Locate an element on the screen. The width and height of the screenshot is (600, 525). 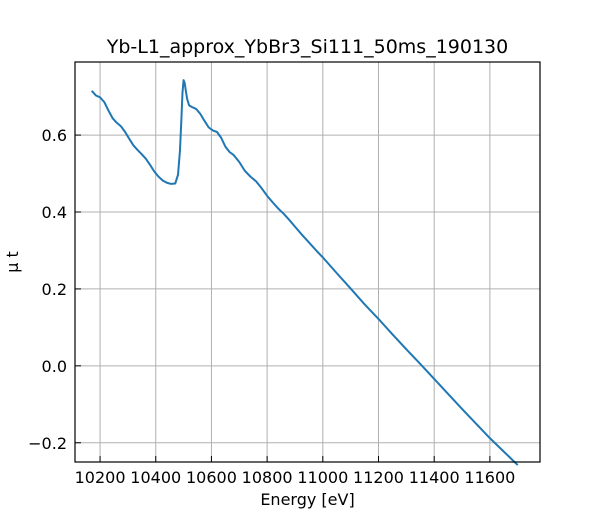
x-tick-label: 10200 is located at coordinates (100, 477).